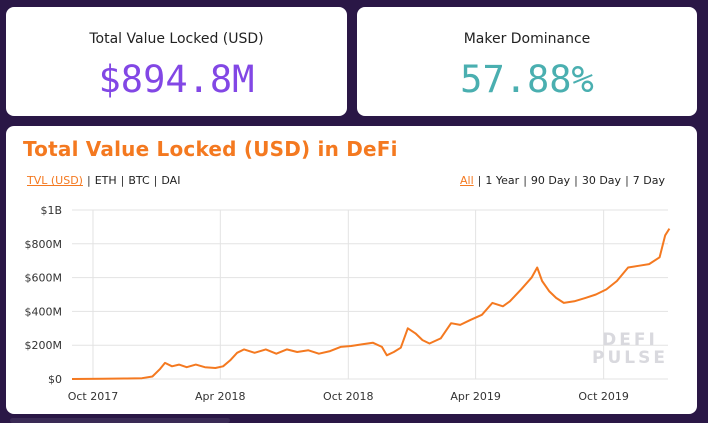 The width and height of the screenshot is (708, 423). I want to click on tvl-stat-value: $894.8M, so click(176, 79).